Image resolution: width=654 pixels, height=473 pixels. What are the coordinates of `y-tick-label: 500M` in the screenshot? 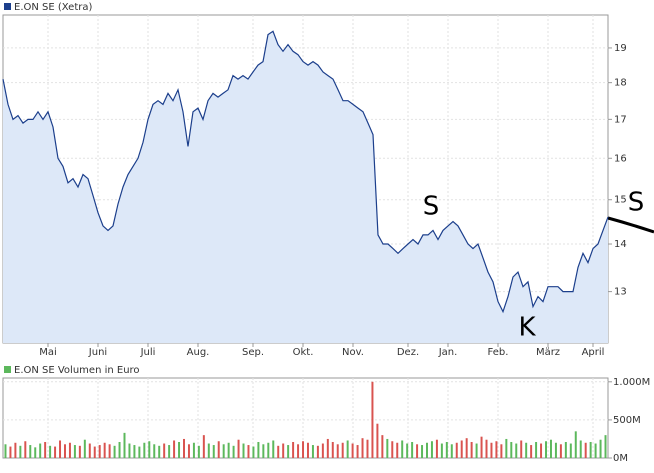 It's located at (627, 420).